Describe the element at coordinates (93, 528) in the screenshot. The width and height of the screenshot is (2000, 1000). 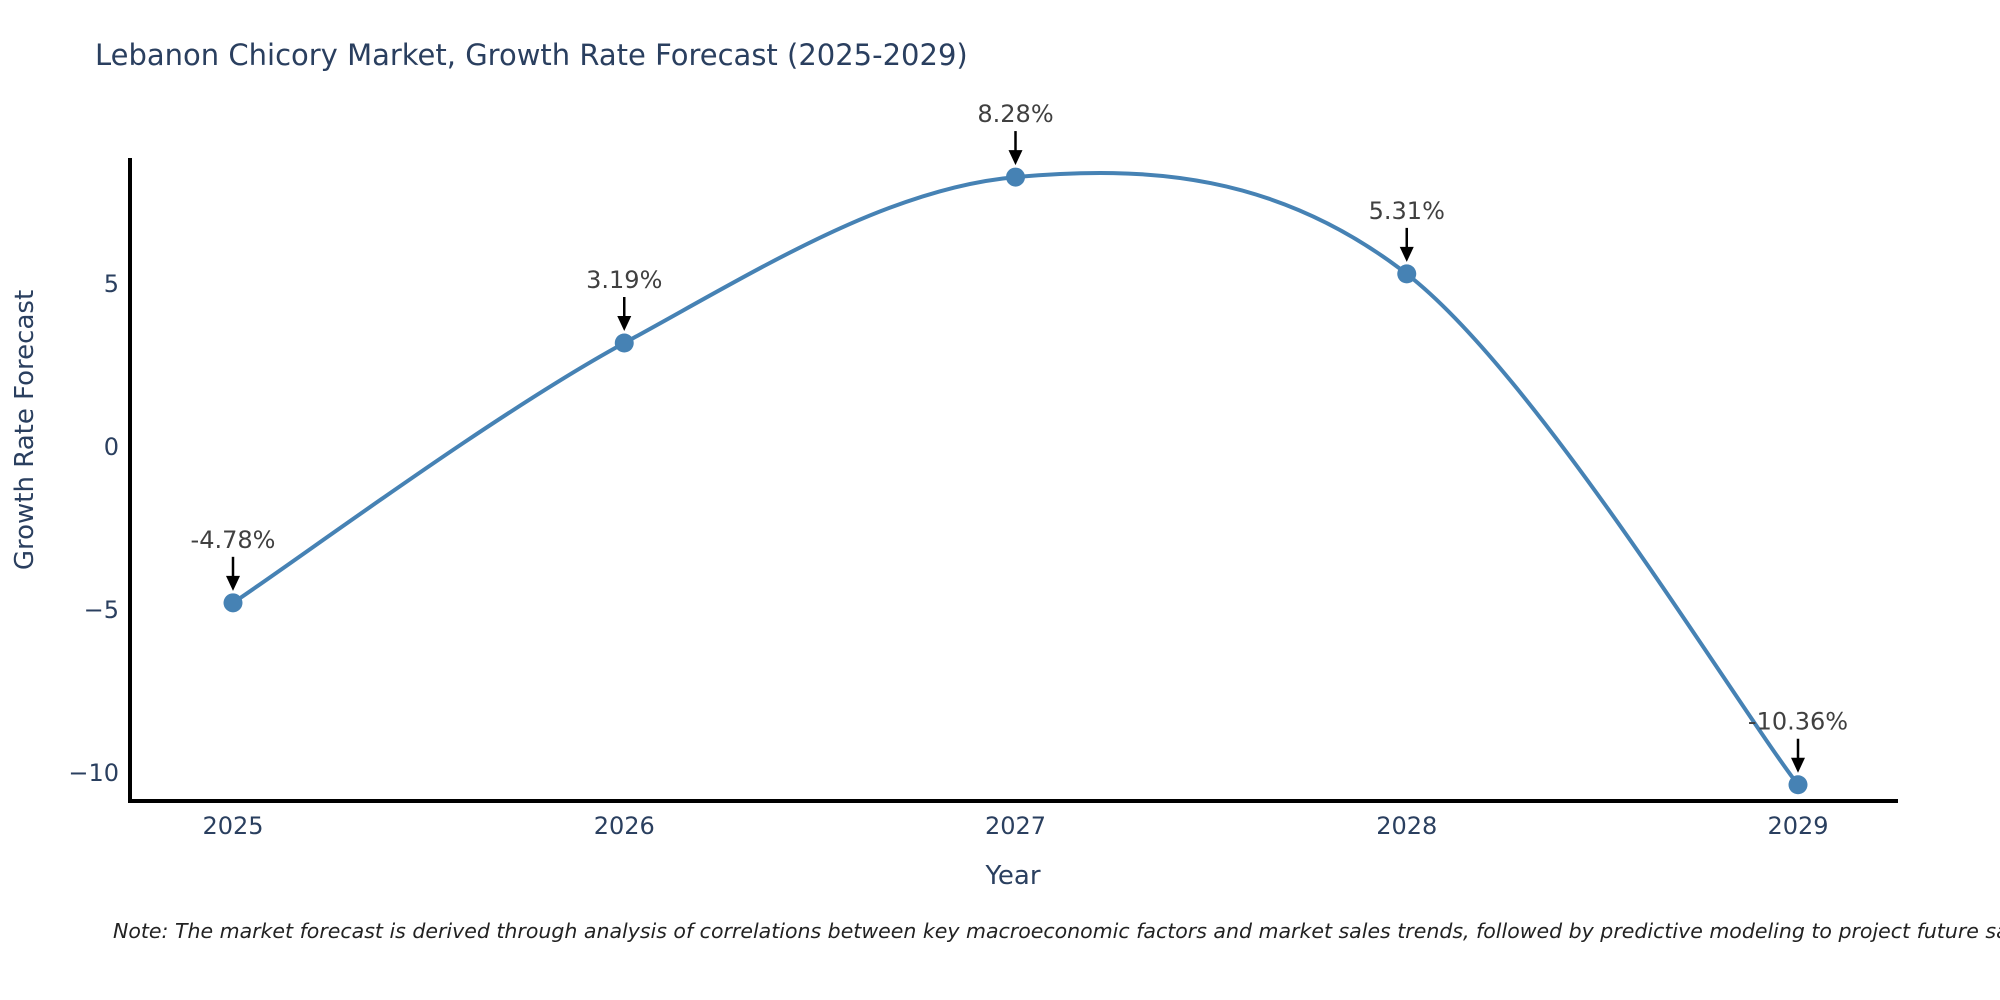
I see `y-axis-tick-labels: 5 0 −5 −10` at that location.